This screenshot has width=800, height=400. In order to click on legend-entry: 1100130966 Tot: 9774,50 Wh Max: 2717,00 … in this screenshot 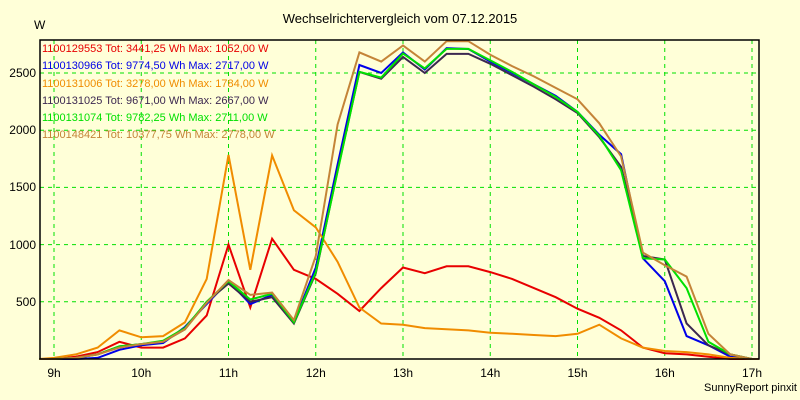, I will do `click(155, 66)`.